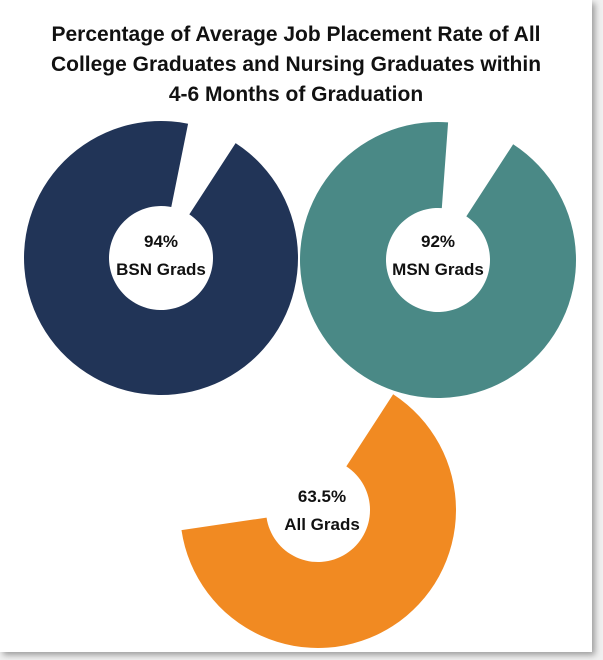 This screenshot has height=660, width=603. I want to click on donut-msn-value: 92%, so click(438, 241).